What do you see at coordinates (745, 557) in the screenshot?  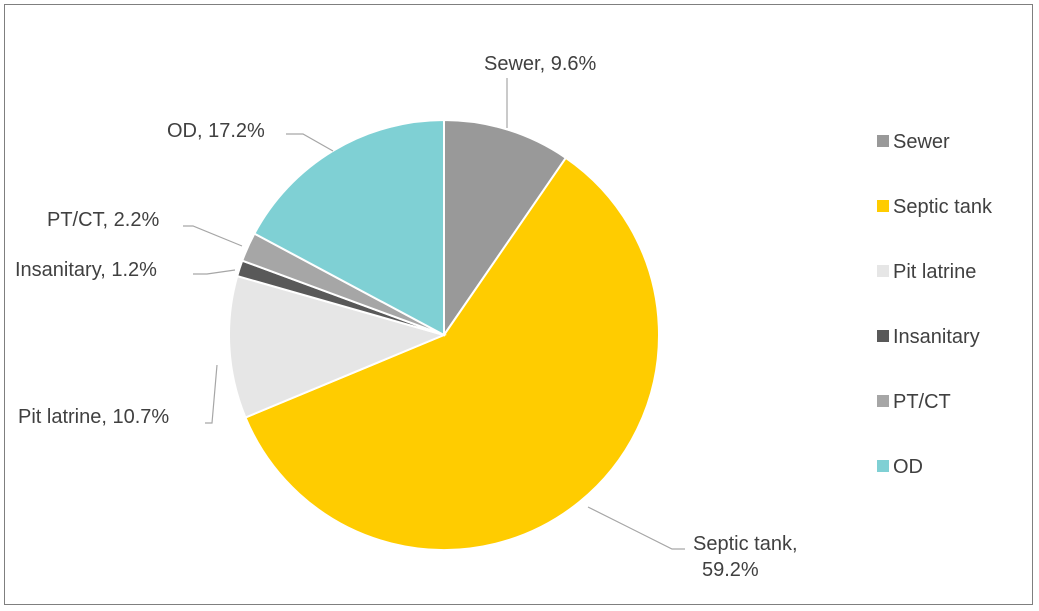 I see `data-label-septic-tank: Septic tank, 59.2%` at bounding box center [745, 557].